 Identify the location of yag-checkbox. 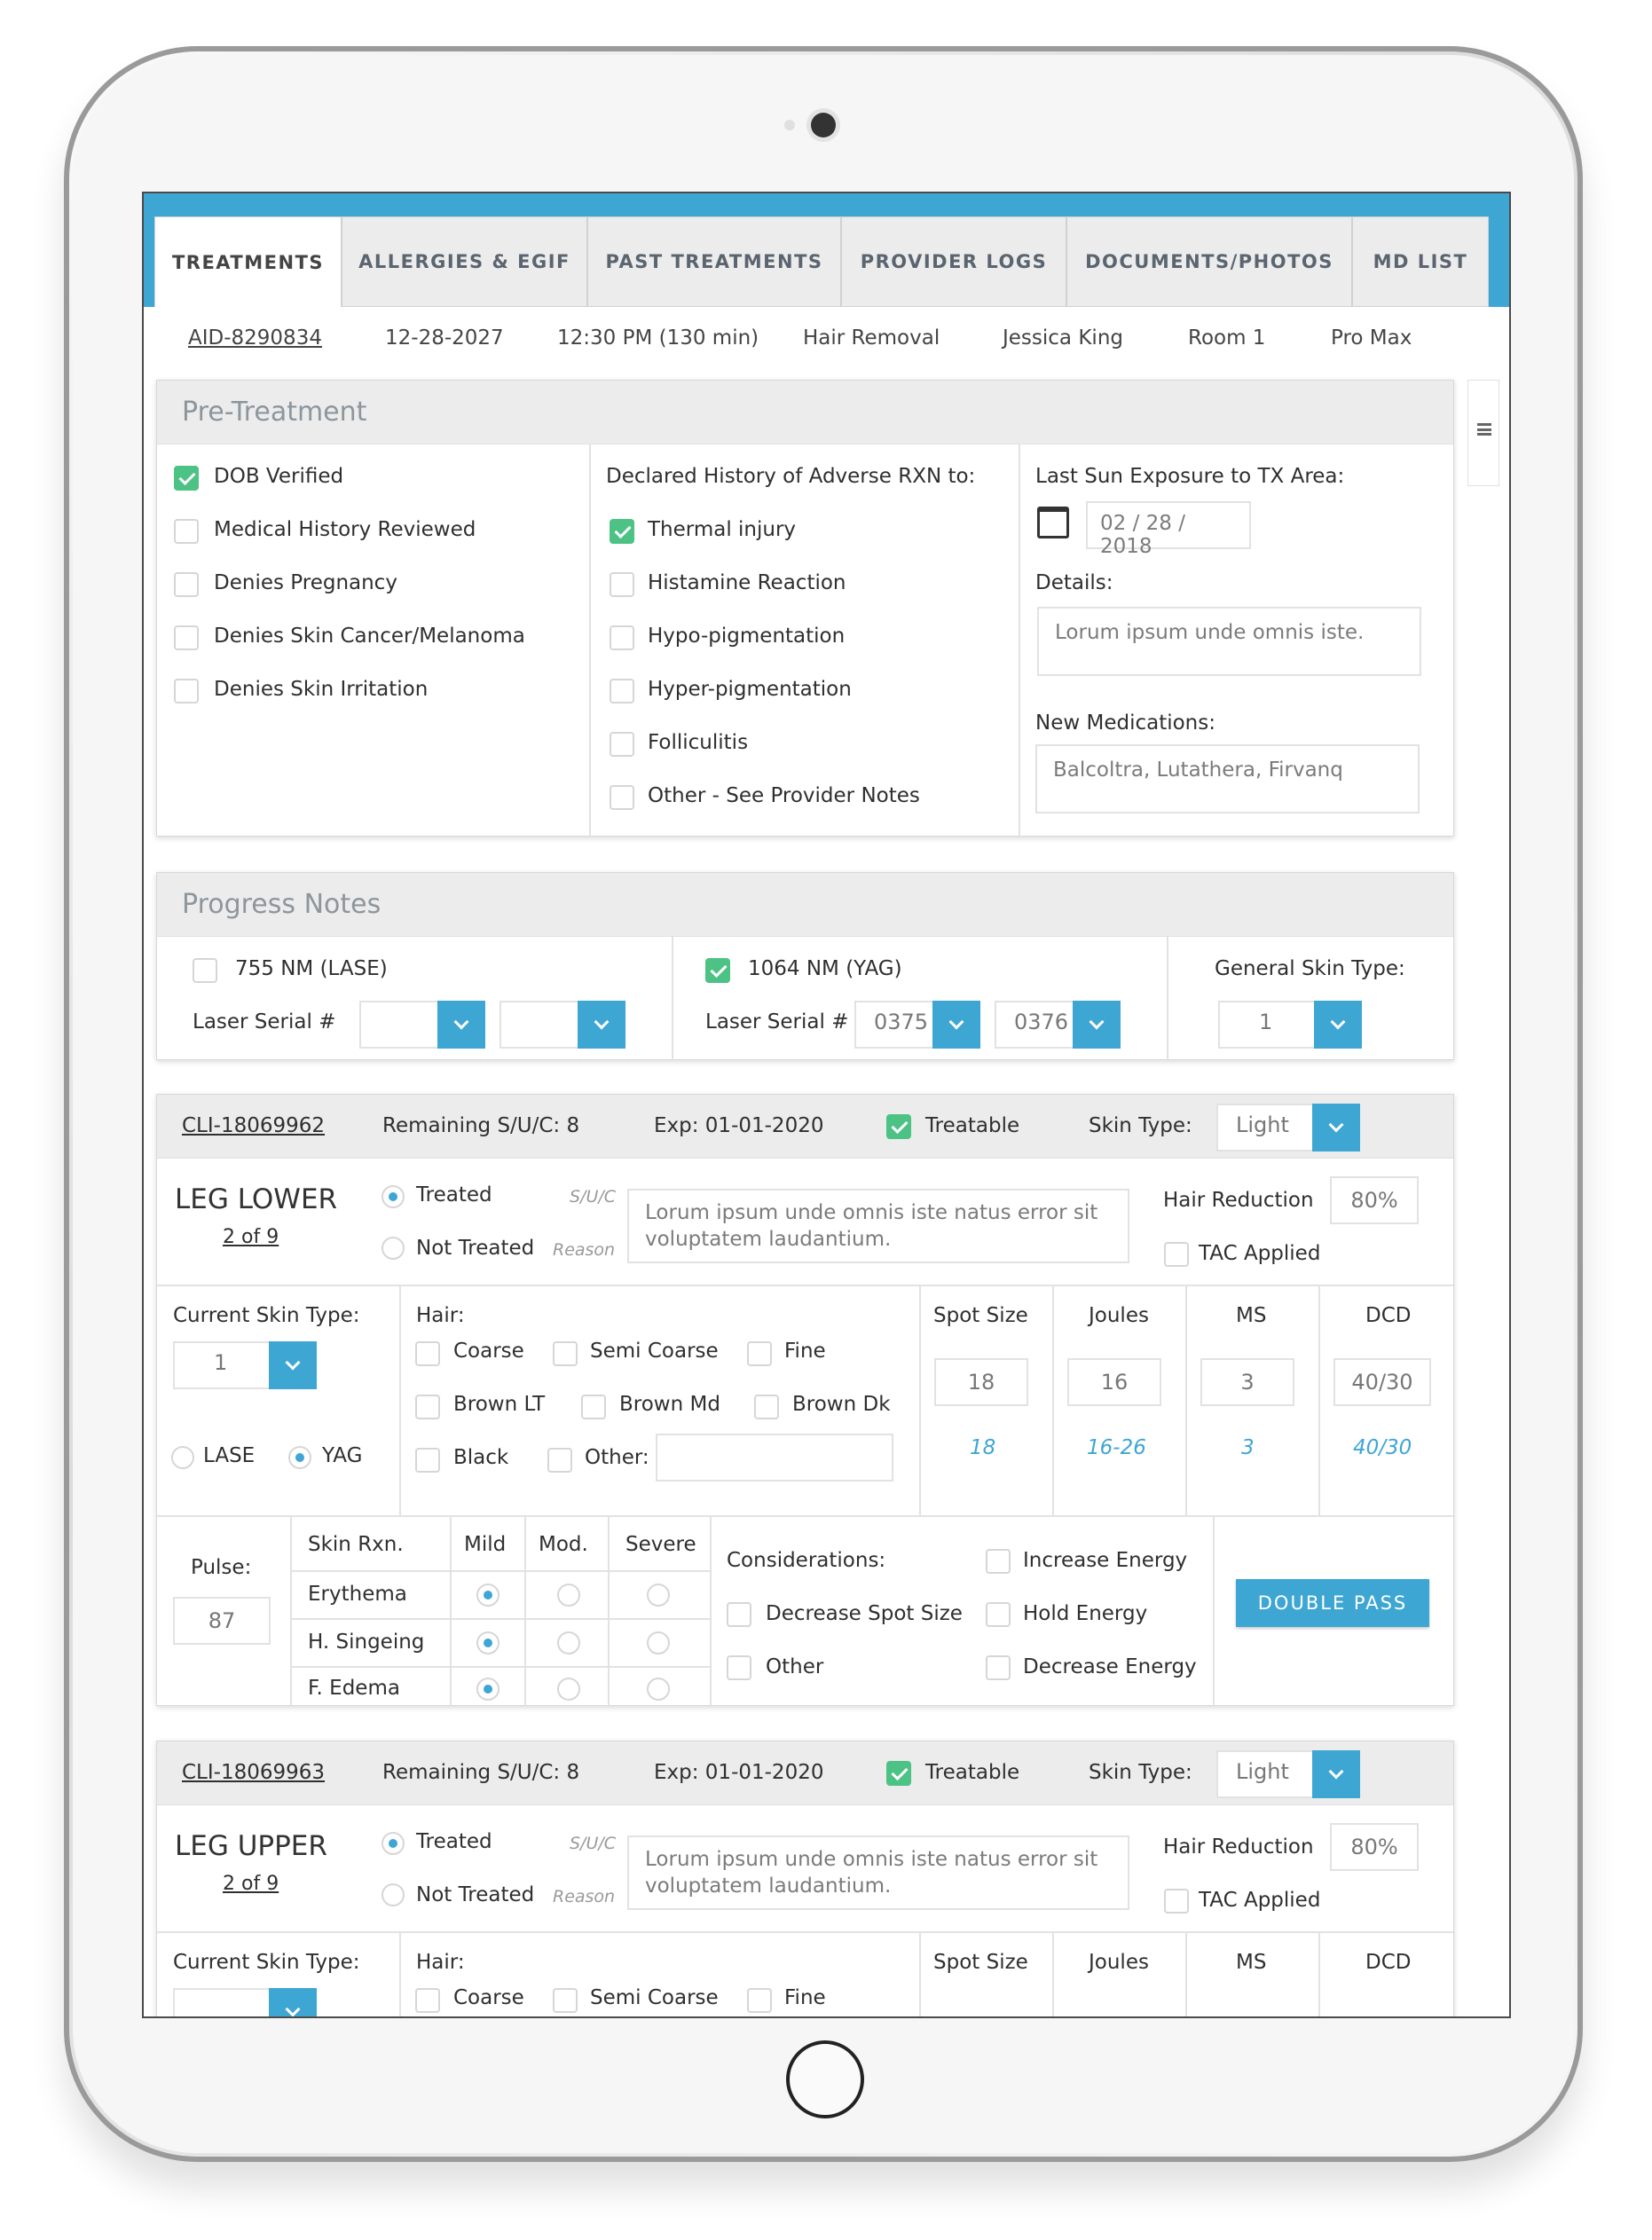
(717, 970).